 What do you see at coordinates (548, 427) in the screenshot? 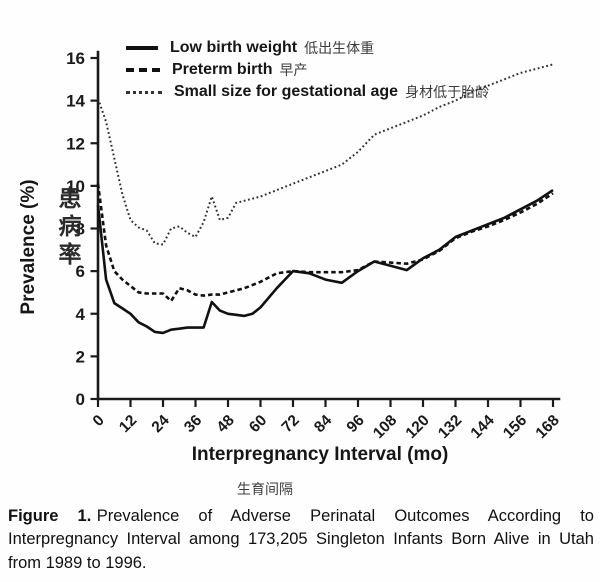
I see `x-tick-label: 168` at bounding box center [548, 427].